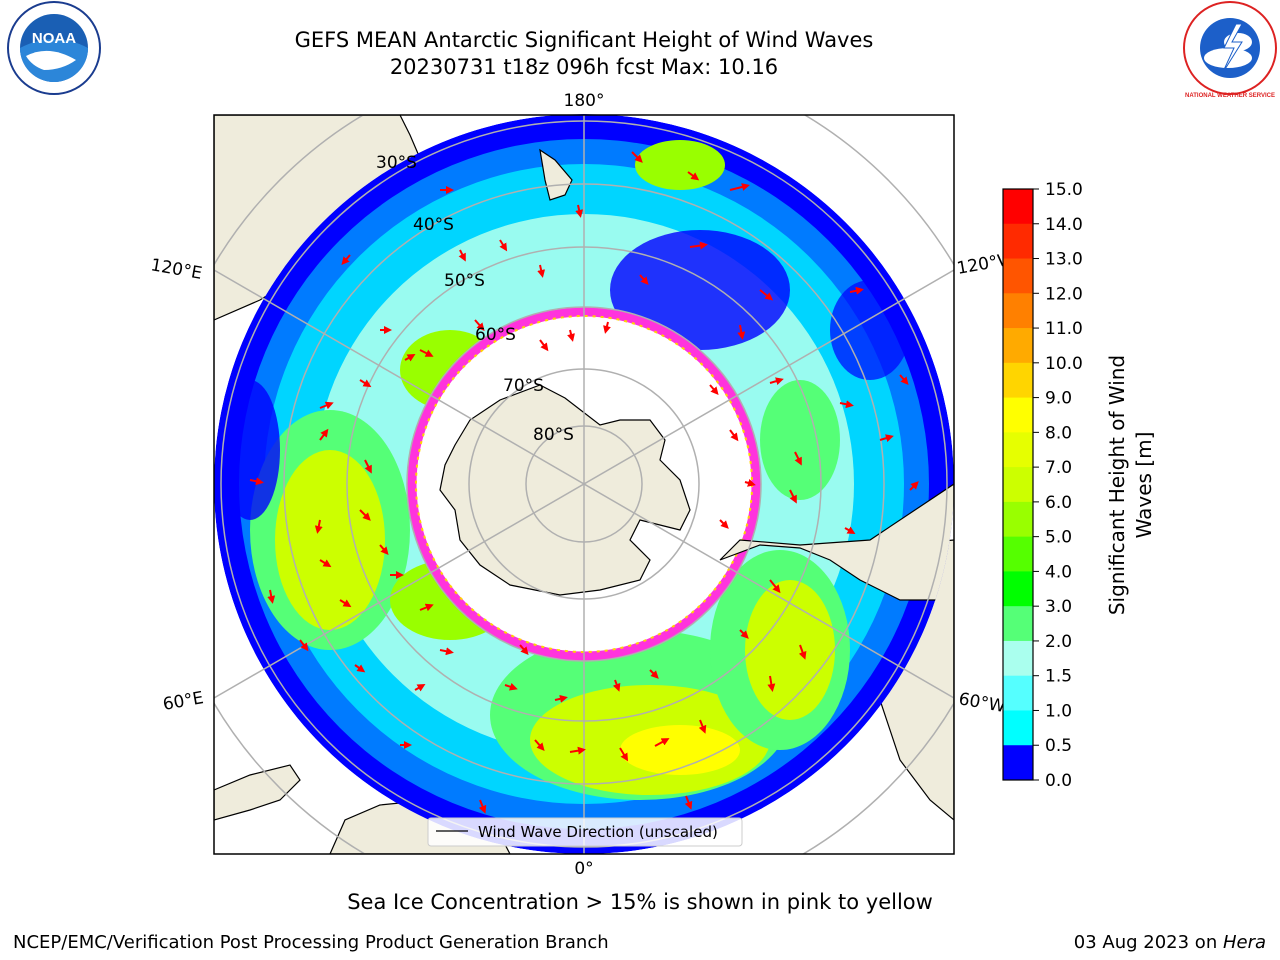 The width and height of the screenshot is (1280, 960). I want to click on colorbar-tick-label: 8.0, so click(1058, 433).